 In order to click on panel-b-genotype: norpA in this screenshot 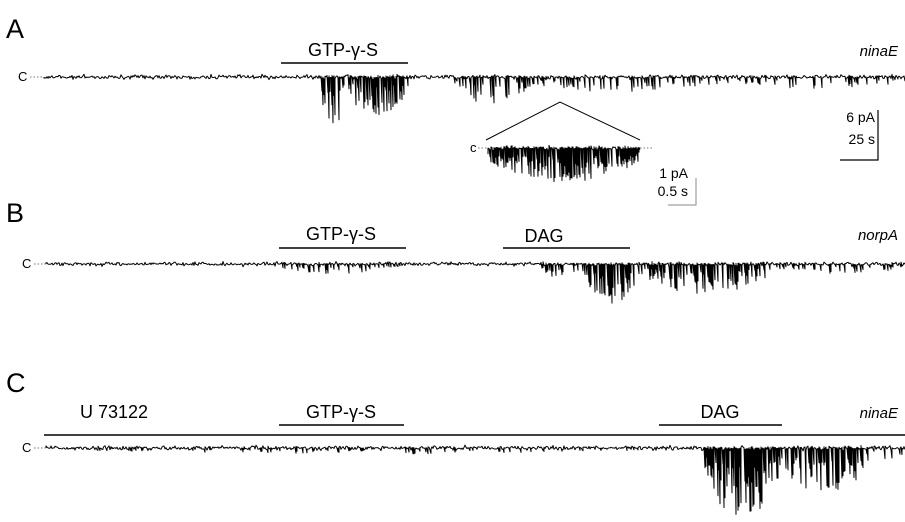, I will do `click(878, 235)`.